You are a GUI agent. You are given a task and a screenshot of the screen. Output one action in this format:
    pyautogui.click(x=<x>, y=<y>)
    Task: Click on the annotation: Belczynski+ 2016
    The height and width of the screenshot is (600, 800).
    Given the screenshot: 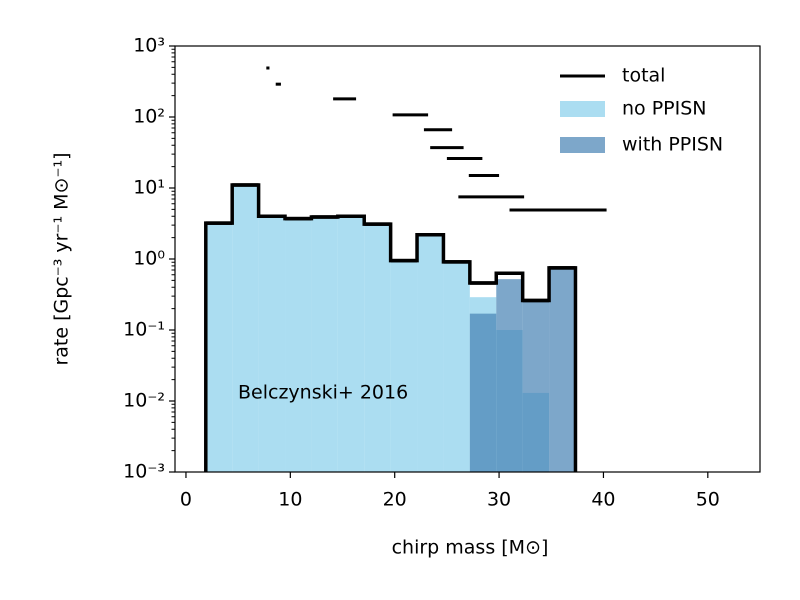 What is the action you would take?
    pyautogui.click(x=323, y=393)
    